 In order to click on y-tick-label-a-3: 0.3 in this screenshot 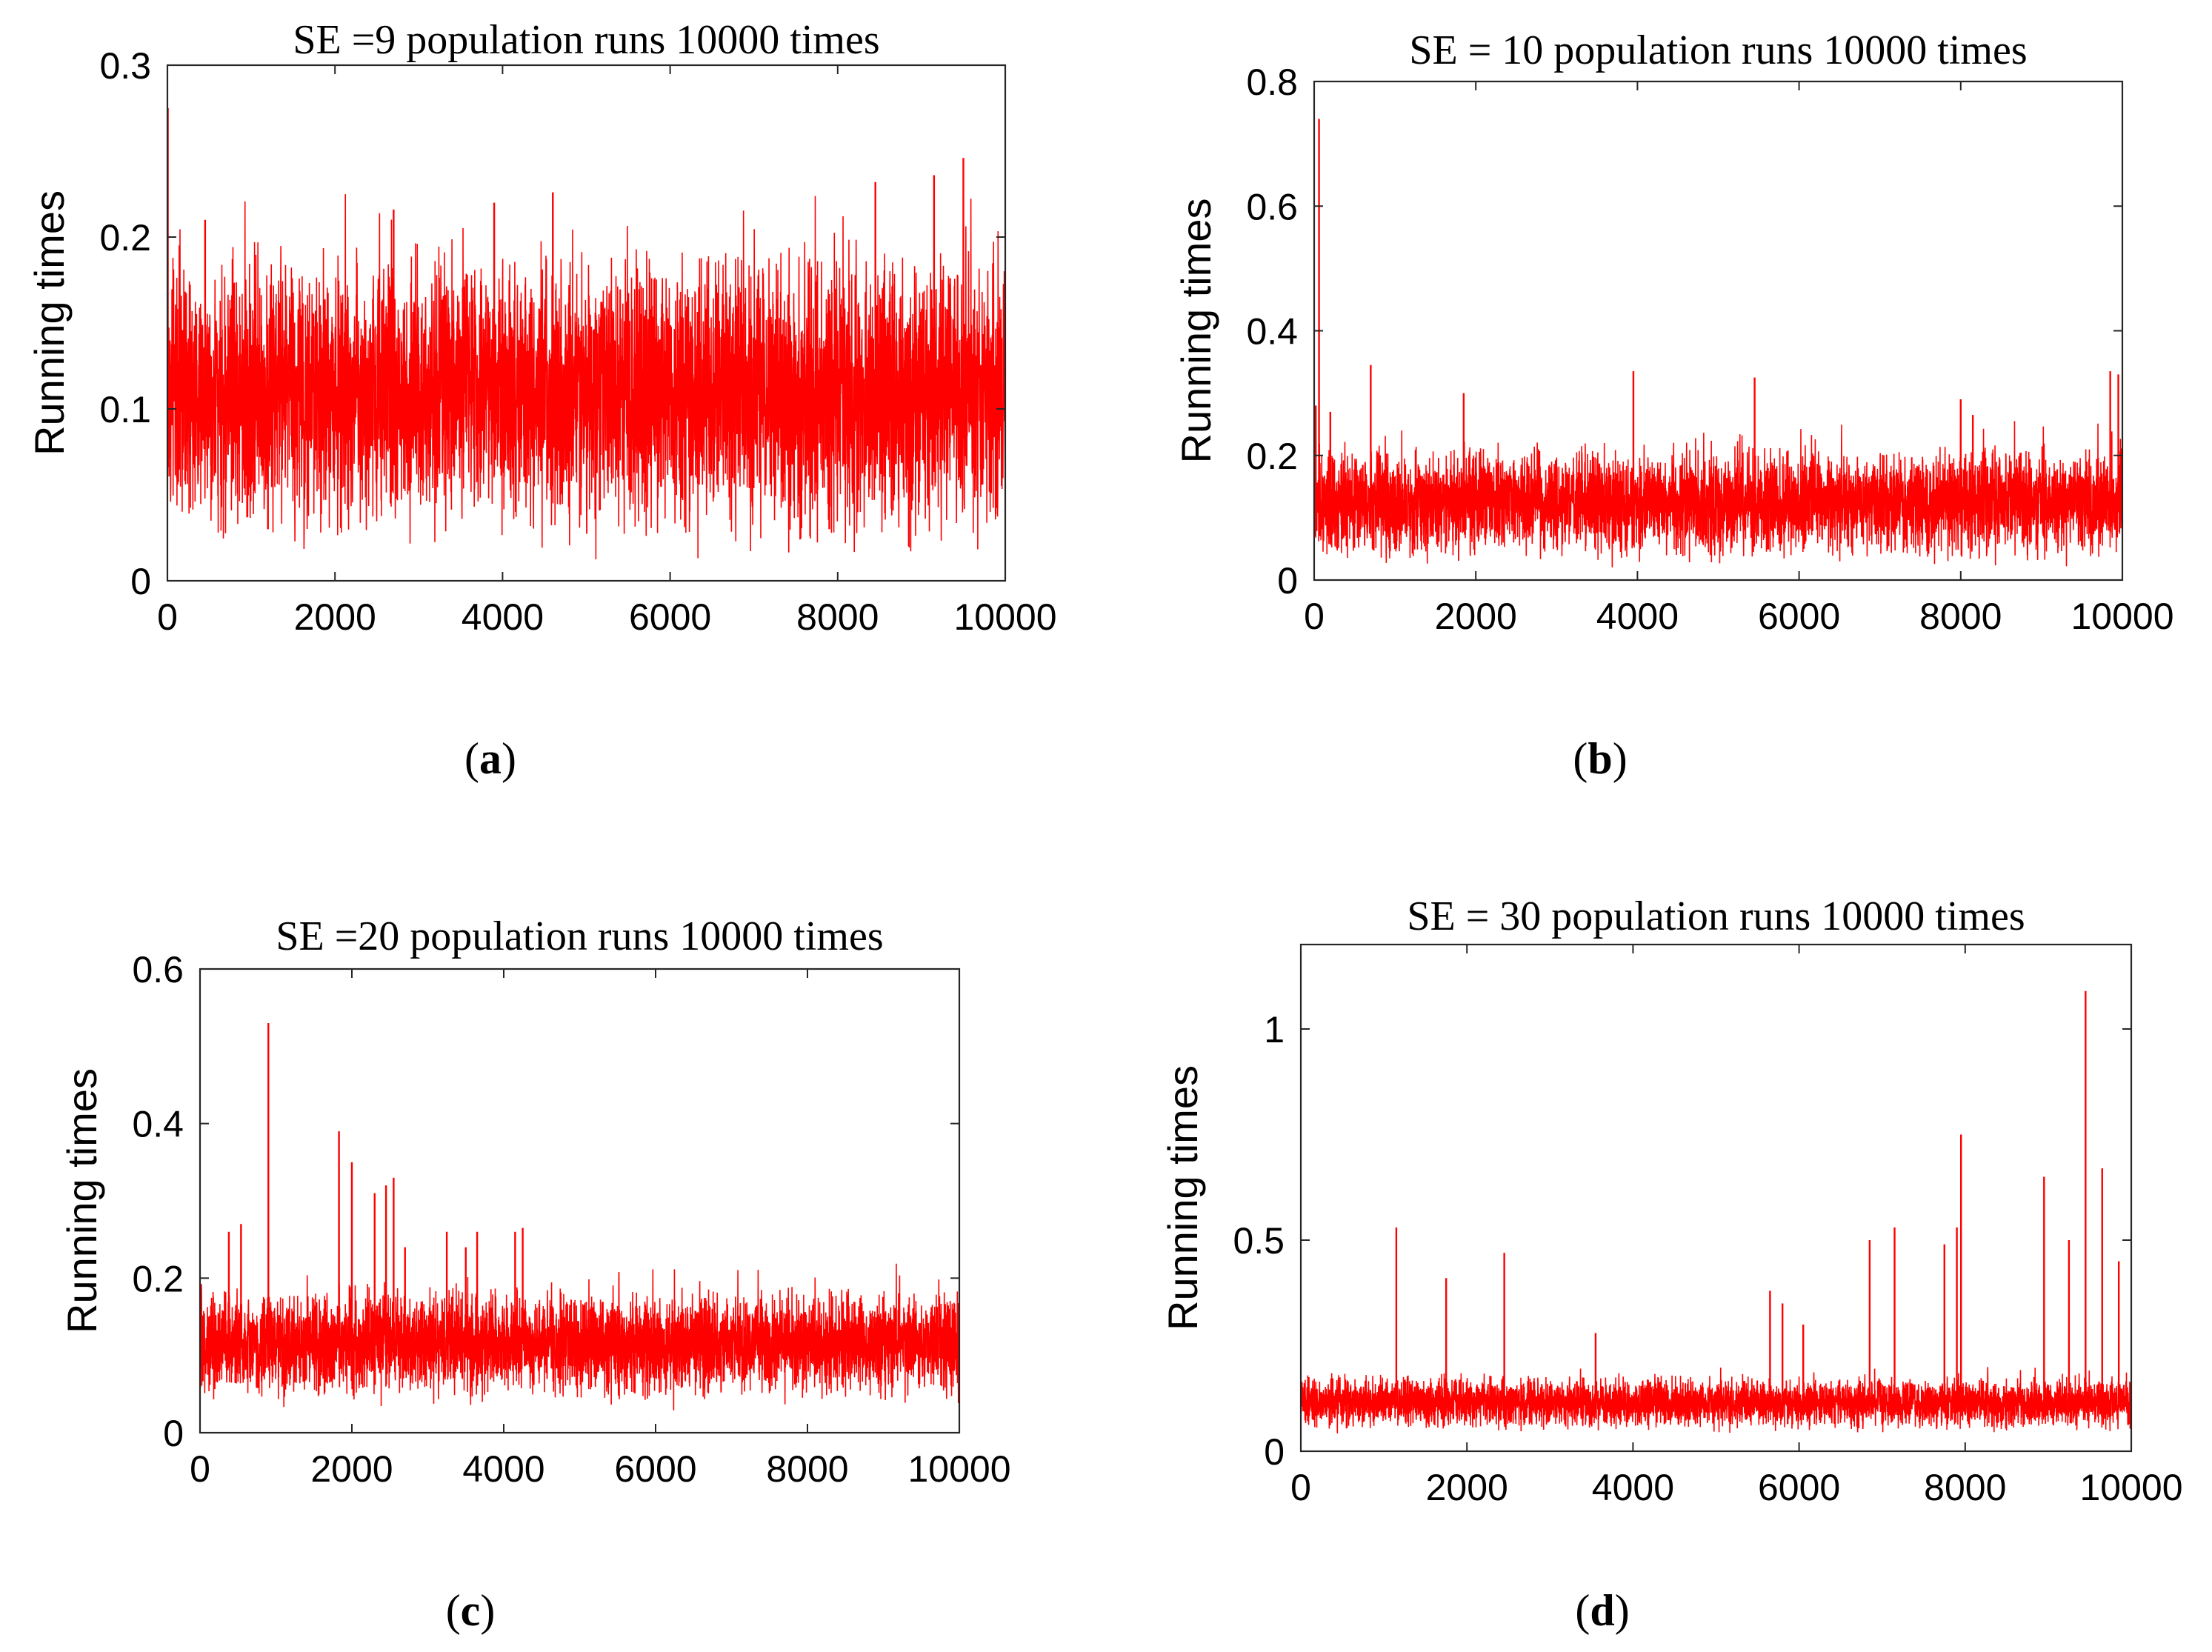, I will do `click(125, 66)`.